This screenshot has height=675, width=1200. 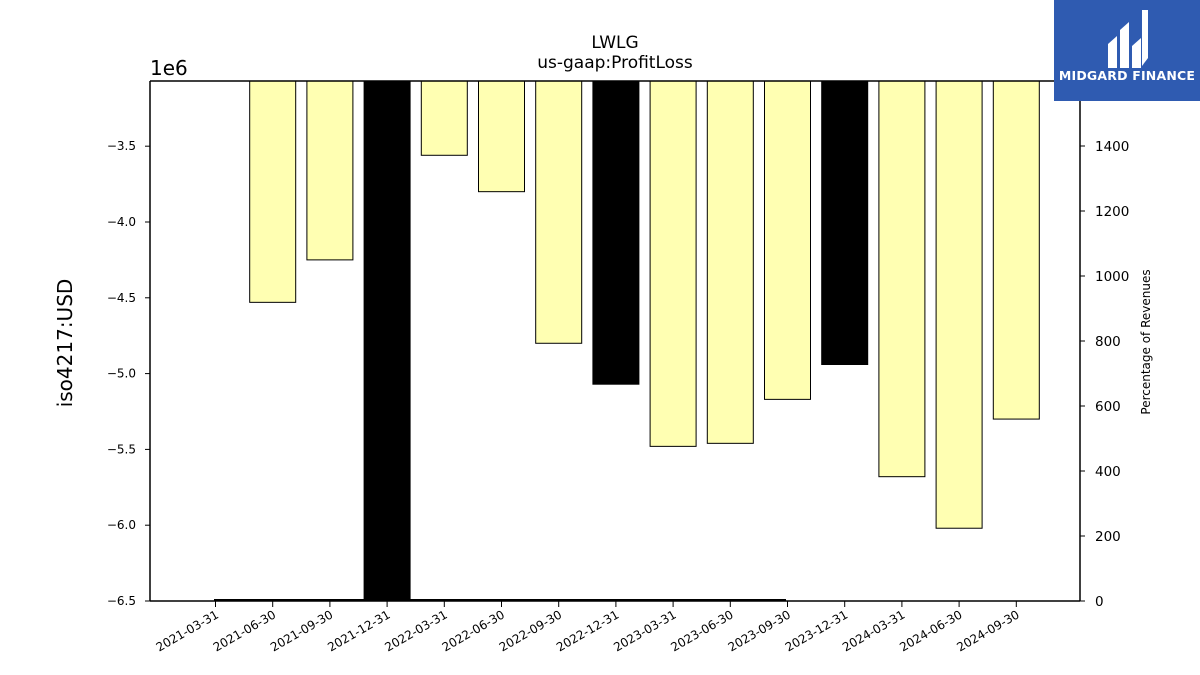 I want to click on y2-tick-label: 0, so click(x=1099, y=602).